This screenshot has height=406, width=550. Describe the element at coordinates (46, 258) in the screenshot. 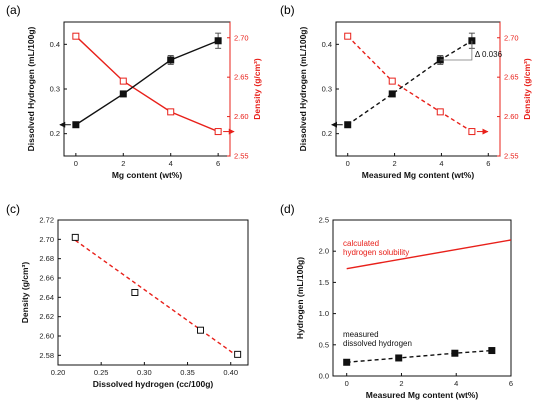

I see `y-tick-label: 2.68` at that location.